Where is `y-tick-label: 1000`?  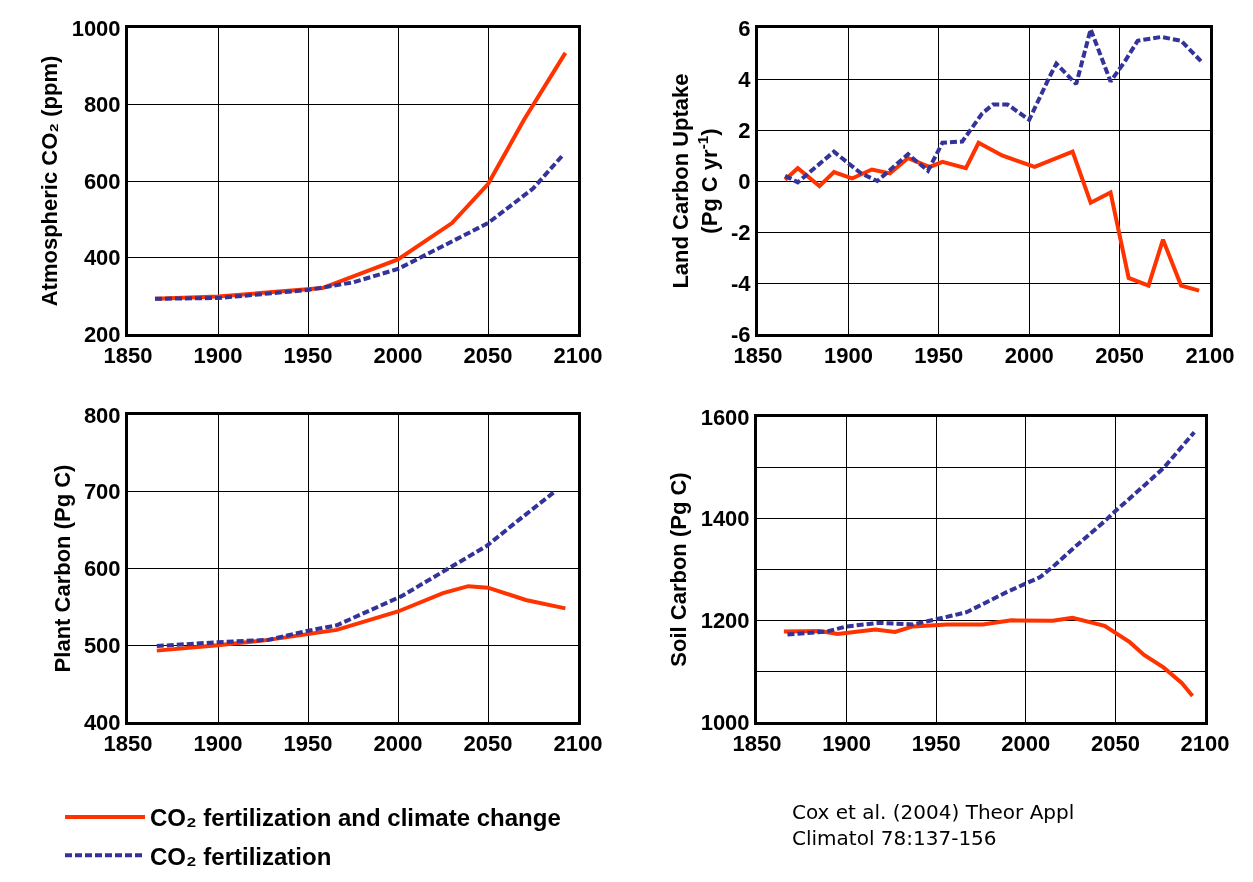 y-tick-label: 1000 is located at coordinates (96, 28).